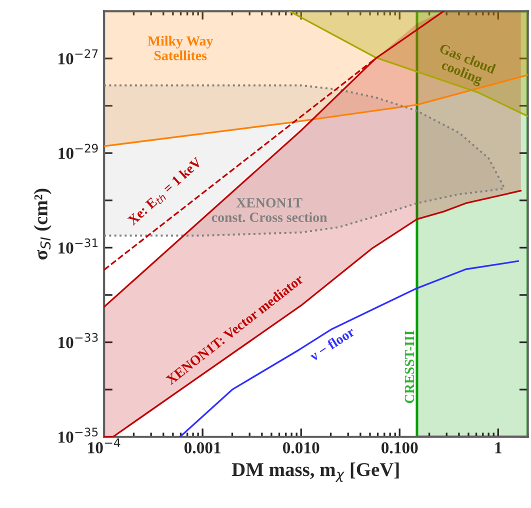  What do you see at coordinates (165, 192) in the screenshot?
I see `text: Xe: E$_{th}$ = 1 keV` at bounding box center [165, 192].